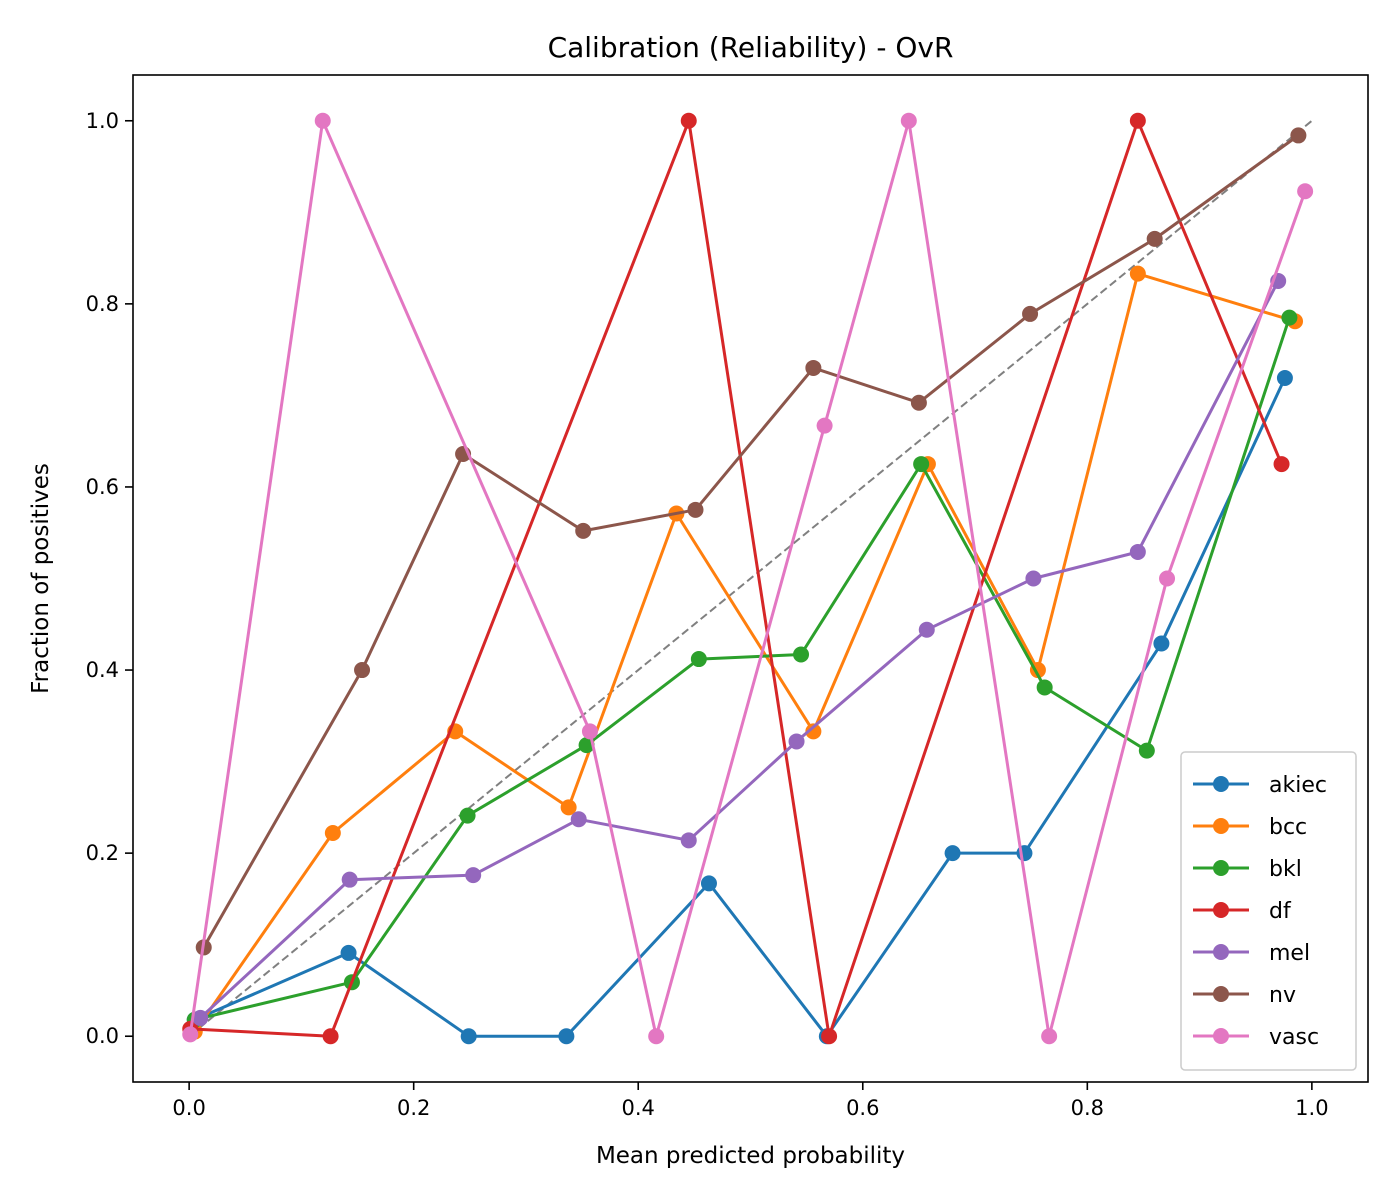  I want to click on y-axis-ticks: 0.0 0.2 0.4 0.6 0.8 1.0, so click(109, 578).